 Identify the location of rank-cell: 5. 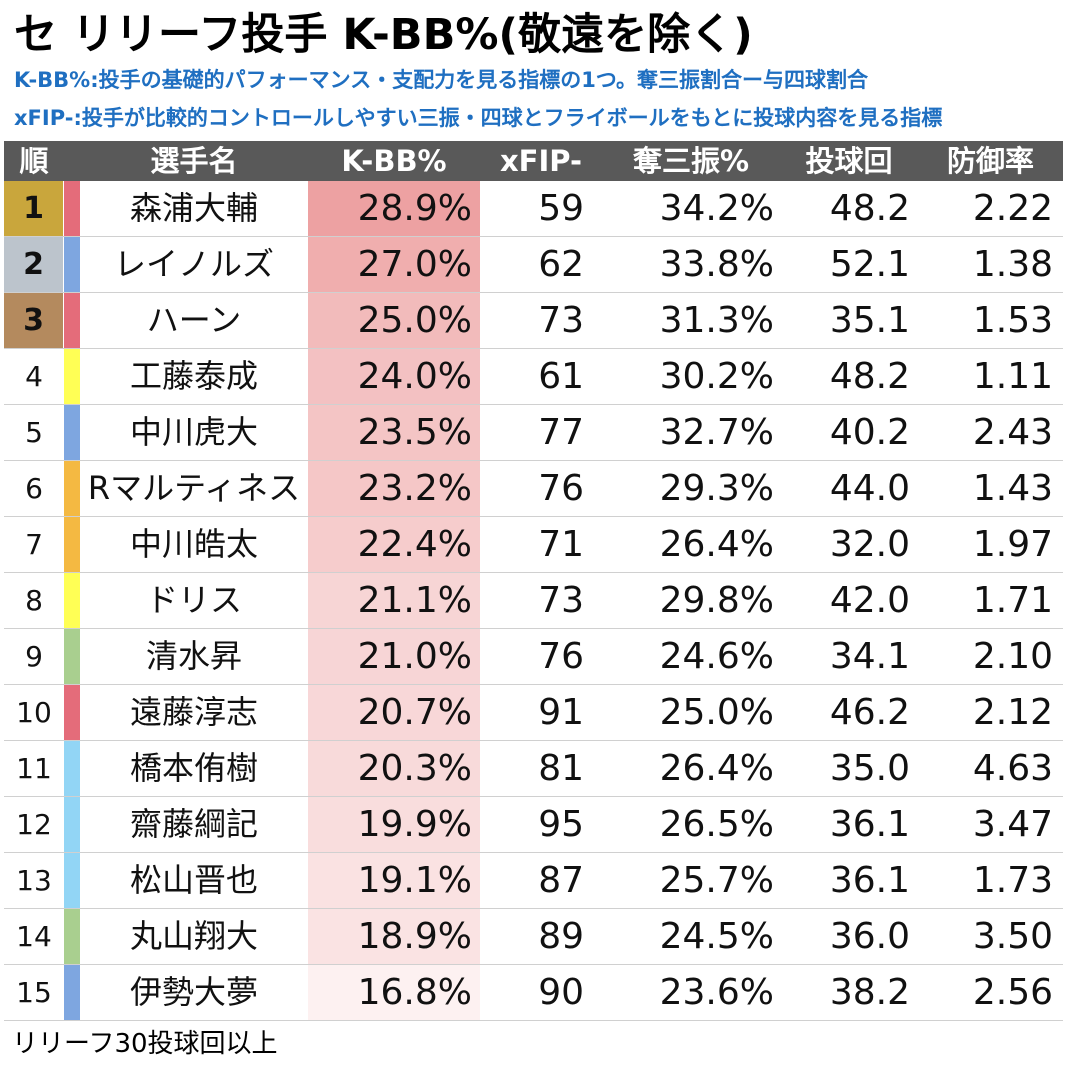
(34, 432).